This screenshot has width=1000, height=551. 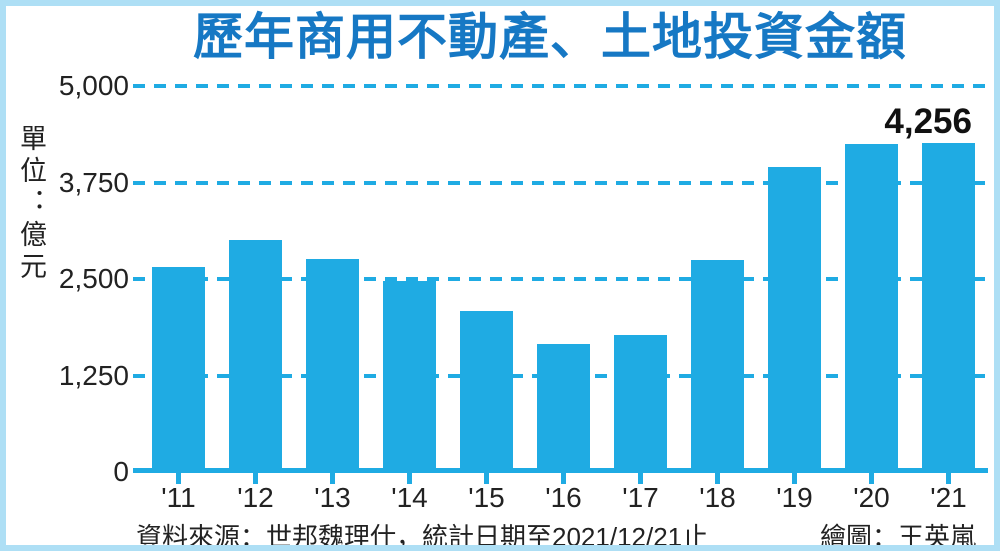 What do you see at coordinates (550, 37) in the screenshot?
I see `chart-title: 歷年商用不動產、土地投資金額` at bounding box center [550, 37].